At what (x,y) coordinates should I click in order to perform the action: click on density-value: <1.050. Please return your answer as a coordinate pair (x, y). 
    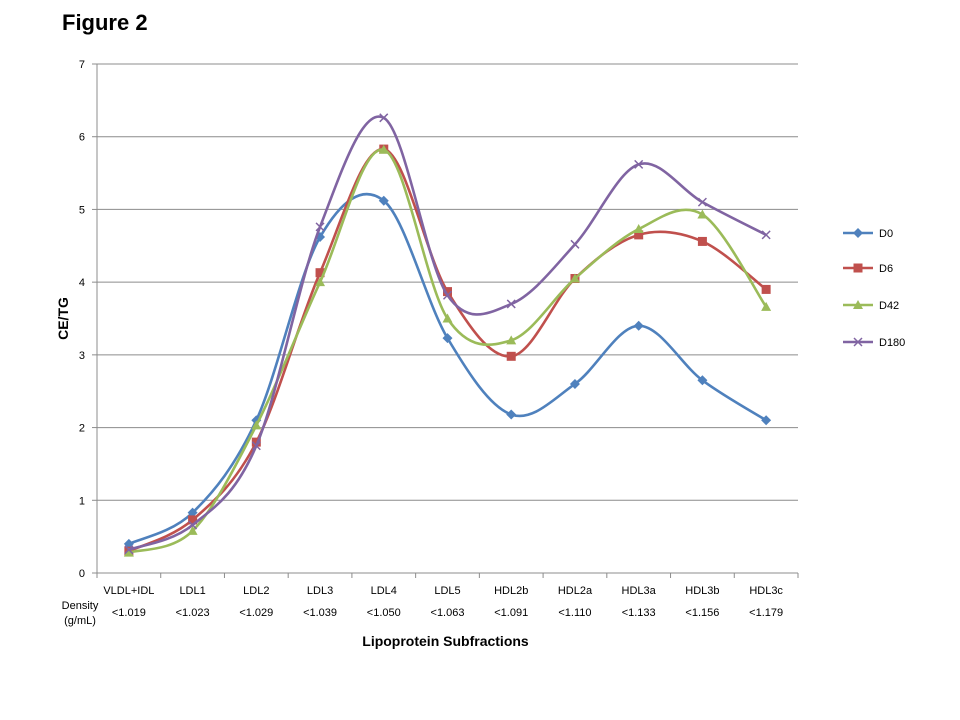
    Looking at the image, I should click on (384, 613).